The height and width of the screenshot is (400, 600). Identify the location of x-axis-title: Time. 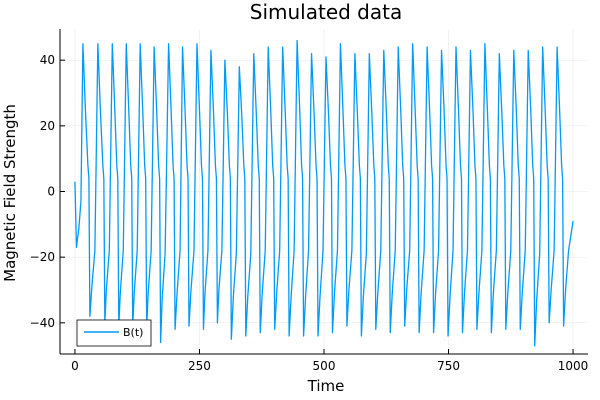
(326, 386).